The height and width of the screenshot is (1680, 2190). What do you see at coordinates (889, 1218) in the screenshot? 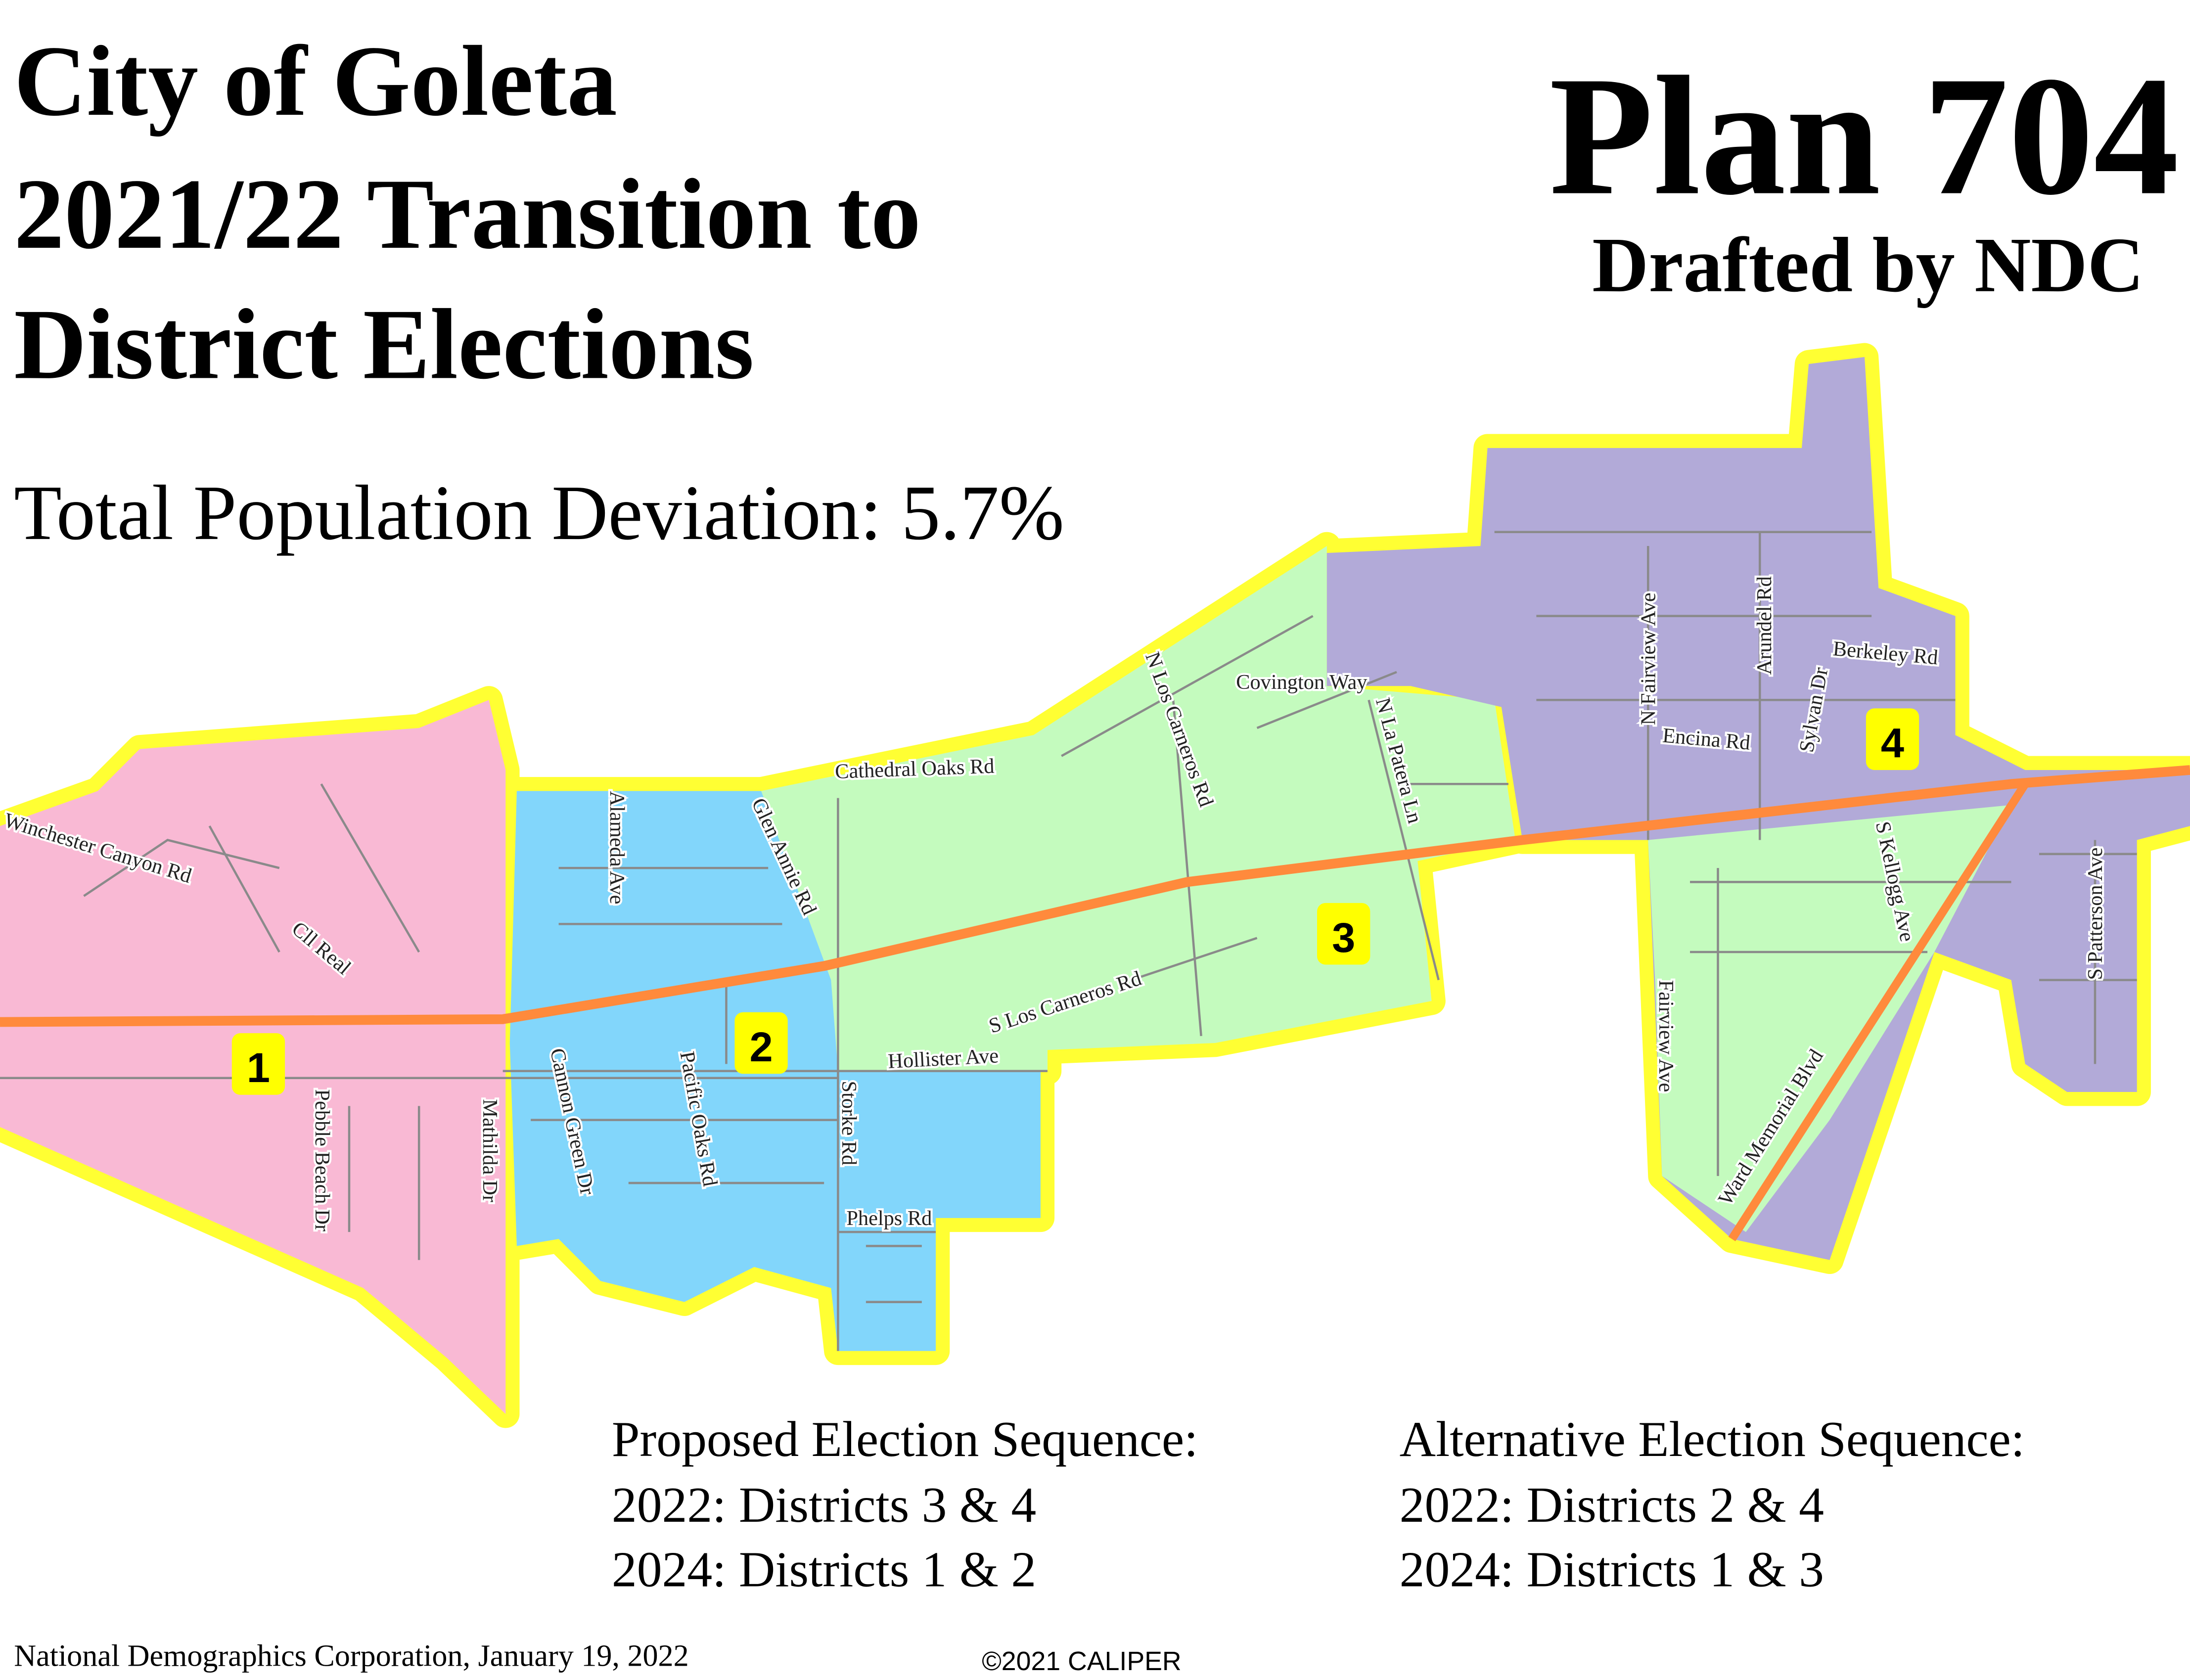
I see `street-label: Phelps Rd` at bounding box center [889, 1218].